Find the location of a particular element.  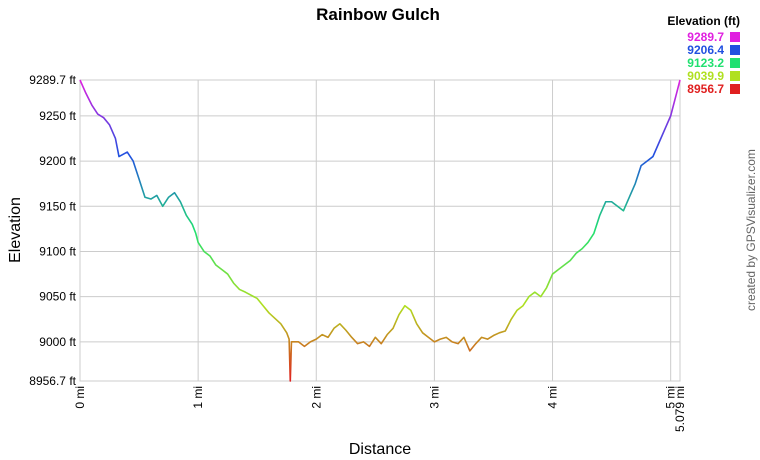

x-tick-label: 1 mi is located at coordinates (198, 397).